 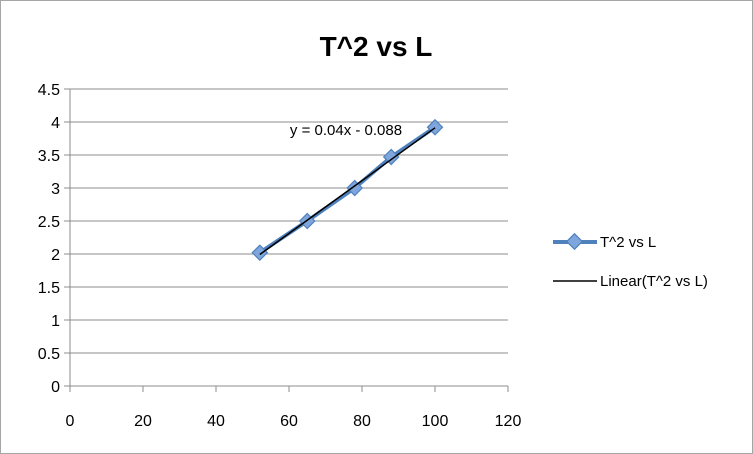 I want to click on x-axis-tick-labels: 0 20 40 60 80 100 120, so click(x=294, y=421).